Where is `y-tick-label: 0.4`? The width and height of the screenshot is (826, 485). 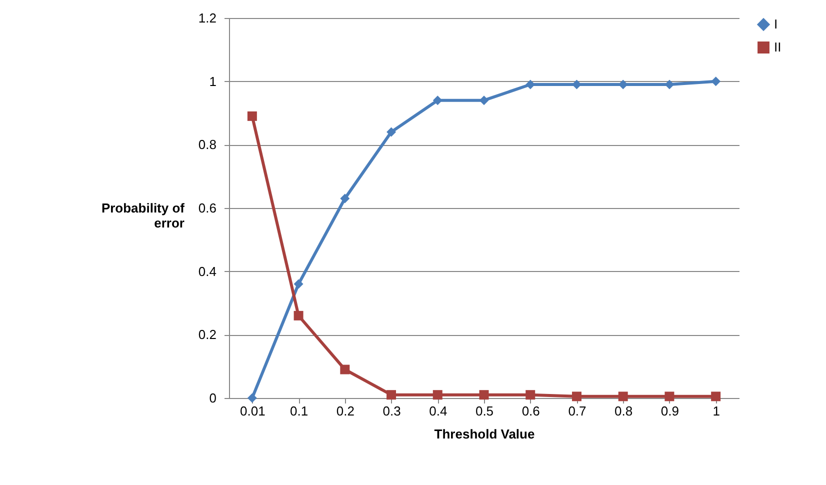
y-tick-label: 0.4 is located at coordinates (207, 271).